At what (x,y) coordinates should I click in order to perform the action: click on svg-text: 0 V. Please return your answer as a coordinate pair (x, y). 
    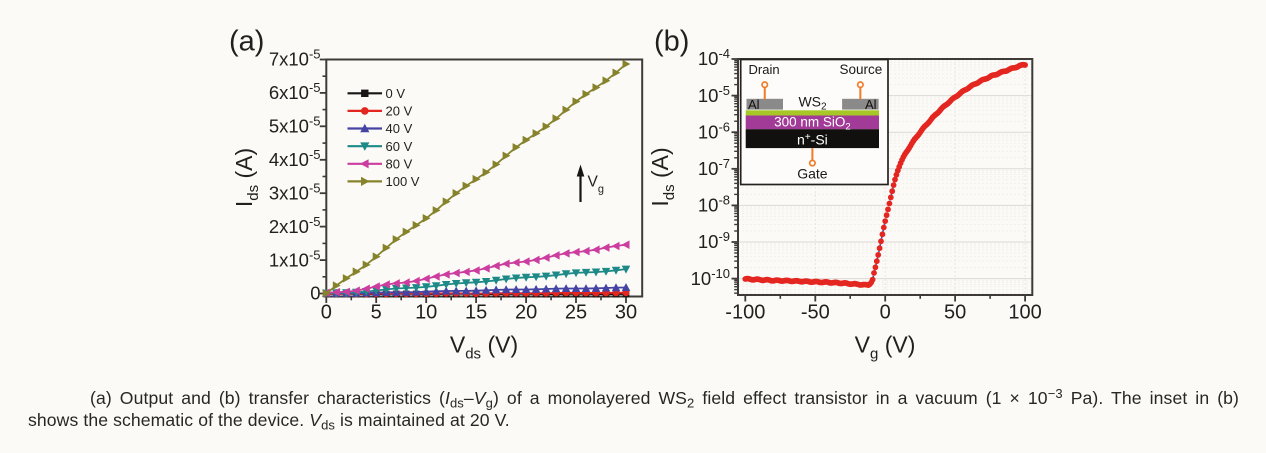
    Looking at the image, I should click on (396, 93).